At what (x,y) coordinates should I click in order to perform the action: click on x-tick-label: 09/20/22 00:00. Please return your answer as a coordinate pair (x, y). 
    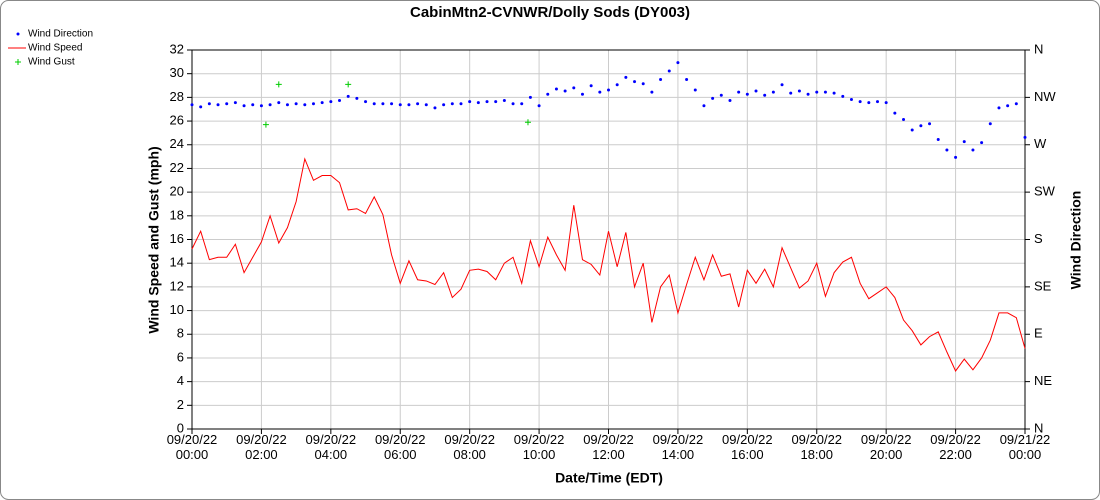
    Looking at the image, I should click on (192, 447).